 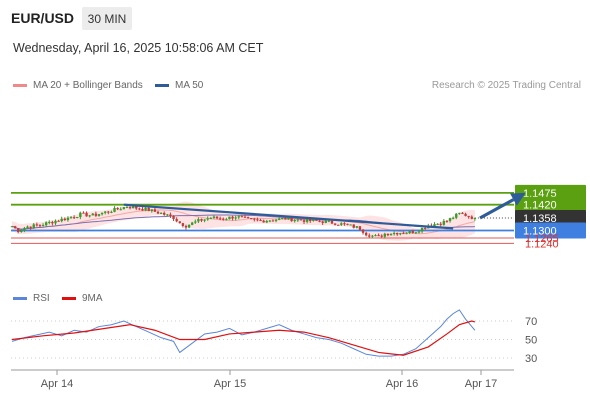 What do you see at coordinates (531, 359) in the screenshot?
I see `rsi-tick-label: 30` at bounding box center [531, 359].